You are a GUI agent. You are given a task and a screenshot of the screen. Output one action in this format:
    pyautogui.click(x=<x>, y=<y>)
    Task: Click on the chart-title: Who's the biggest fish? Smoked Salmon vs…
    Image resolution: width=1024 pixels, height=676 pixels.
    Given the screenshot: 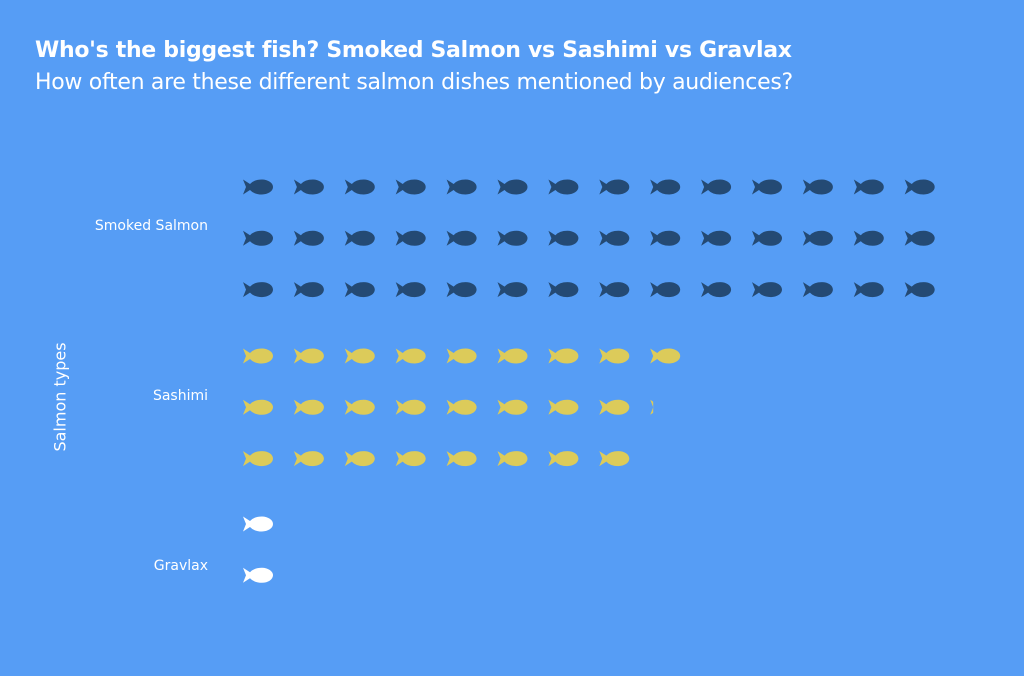 What is the action you would take?
    pyautogui.click(x=413, y=50)
    